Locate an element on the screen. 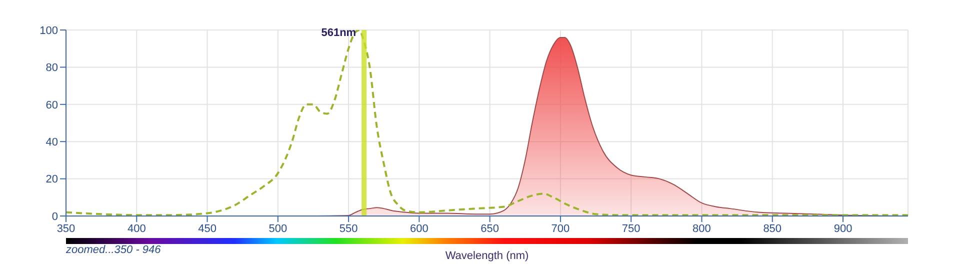 Image resolution: width=970 pixels, height=278 pixels. x-tick-label: 850 is located at coordinates (772, 228).